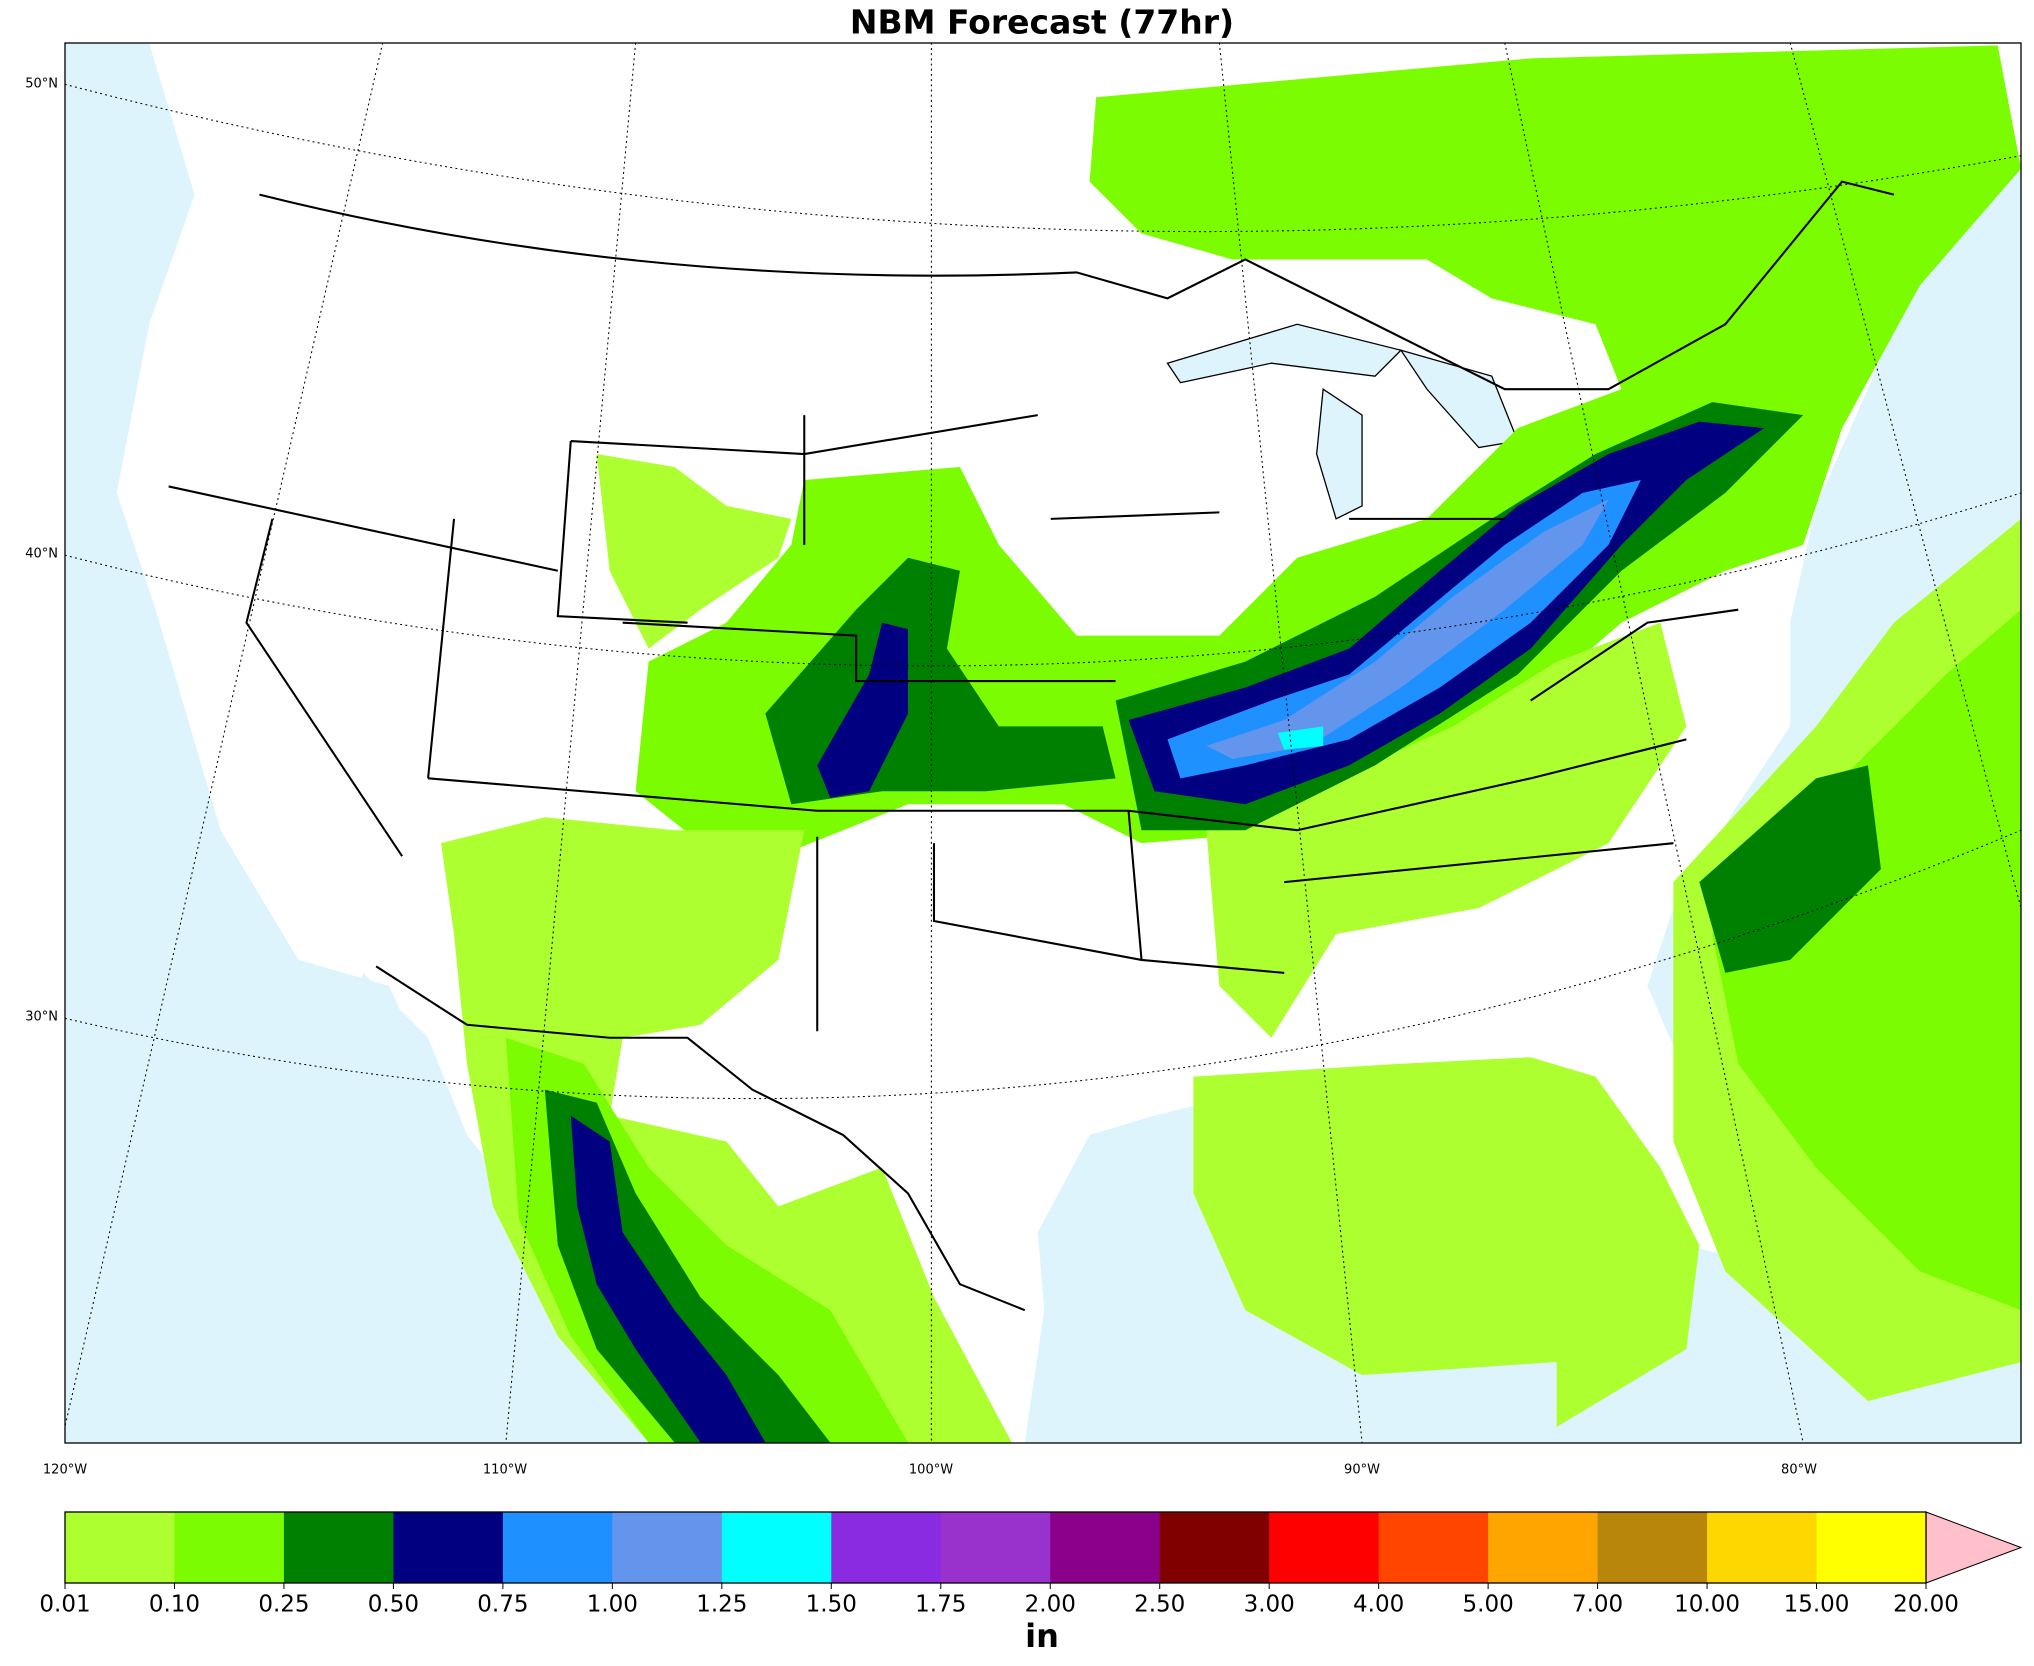 Image resolution: width=2034 pixels, height=1666 pixels. I want to click on colorbar-tick-label: 1.00, so click(612, 1605).